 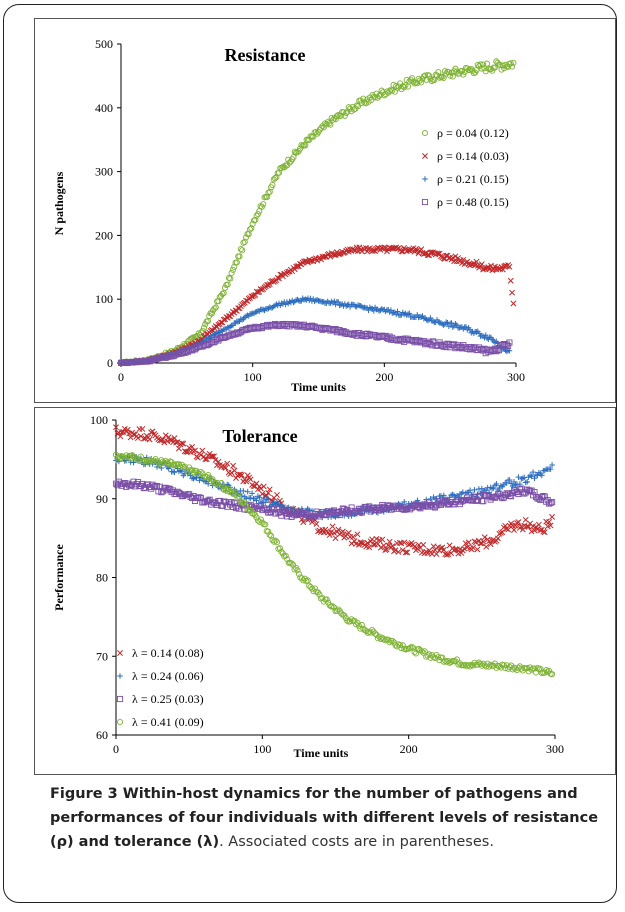 I want to click on chart-title: Tolerance, so click(x=259, y=436).